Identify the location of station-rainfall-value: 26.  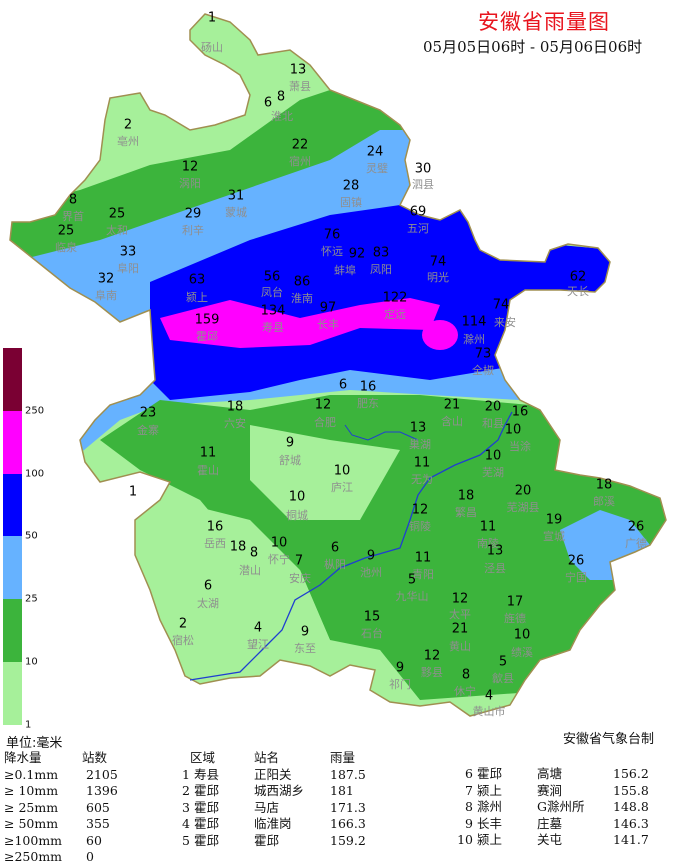
(576, 561).